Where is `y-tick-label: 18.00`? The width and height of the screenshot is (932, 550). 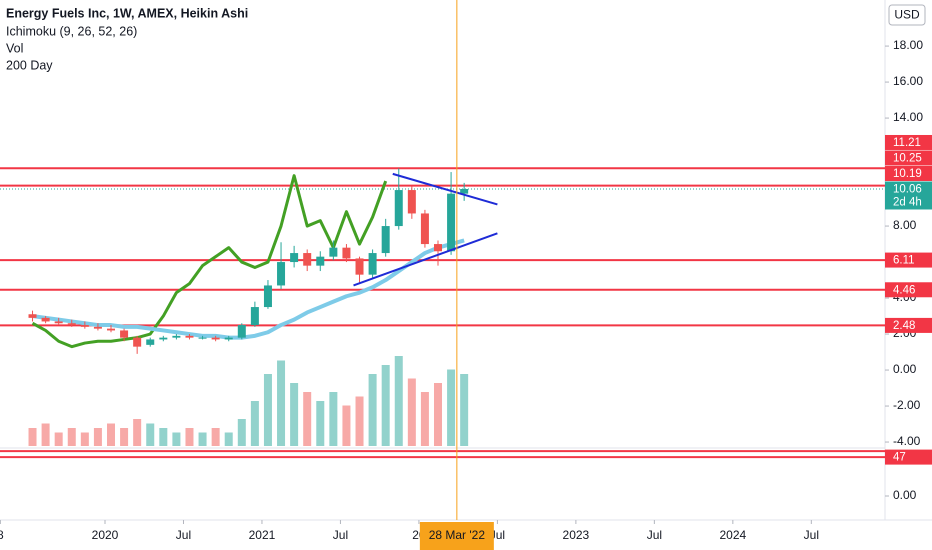 y-tick-label: 18.00 is located at coordinates (908, 45).